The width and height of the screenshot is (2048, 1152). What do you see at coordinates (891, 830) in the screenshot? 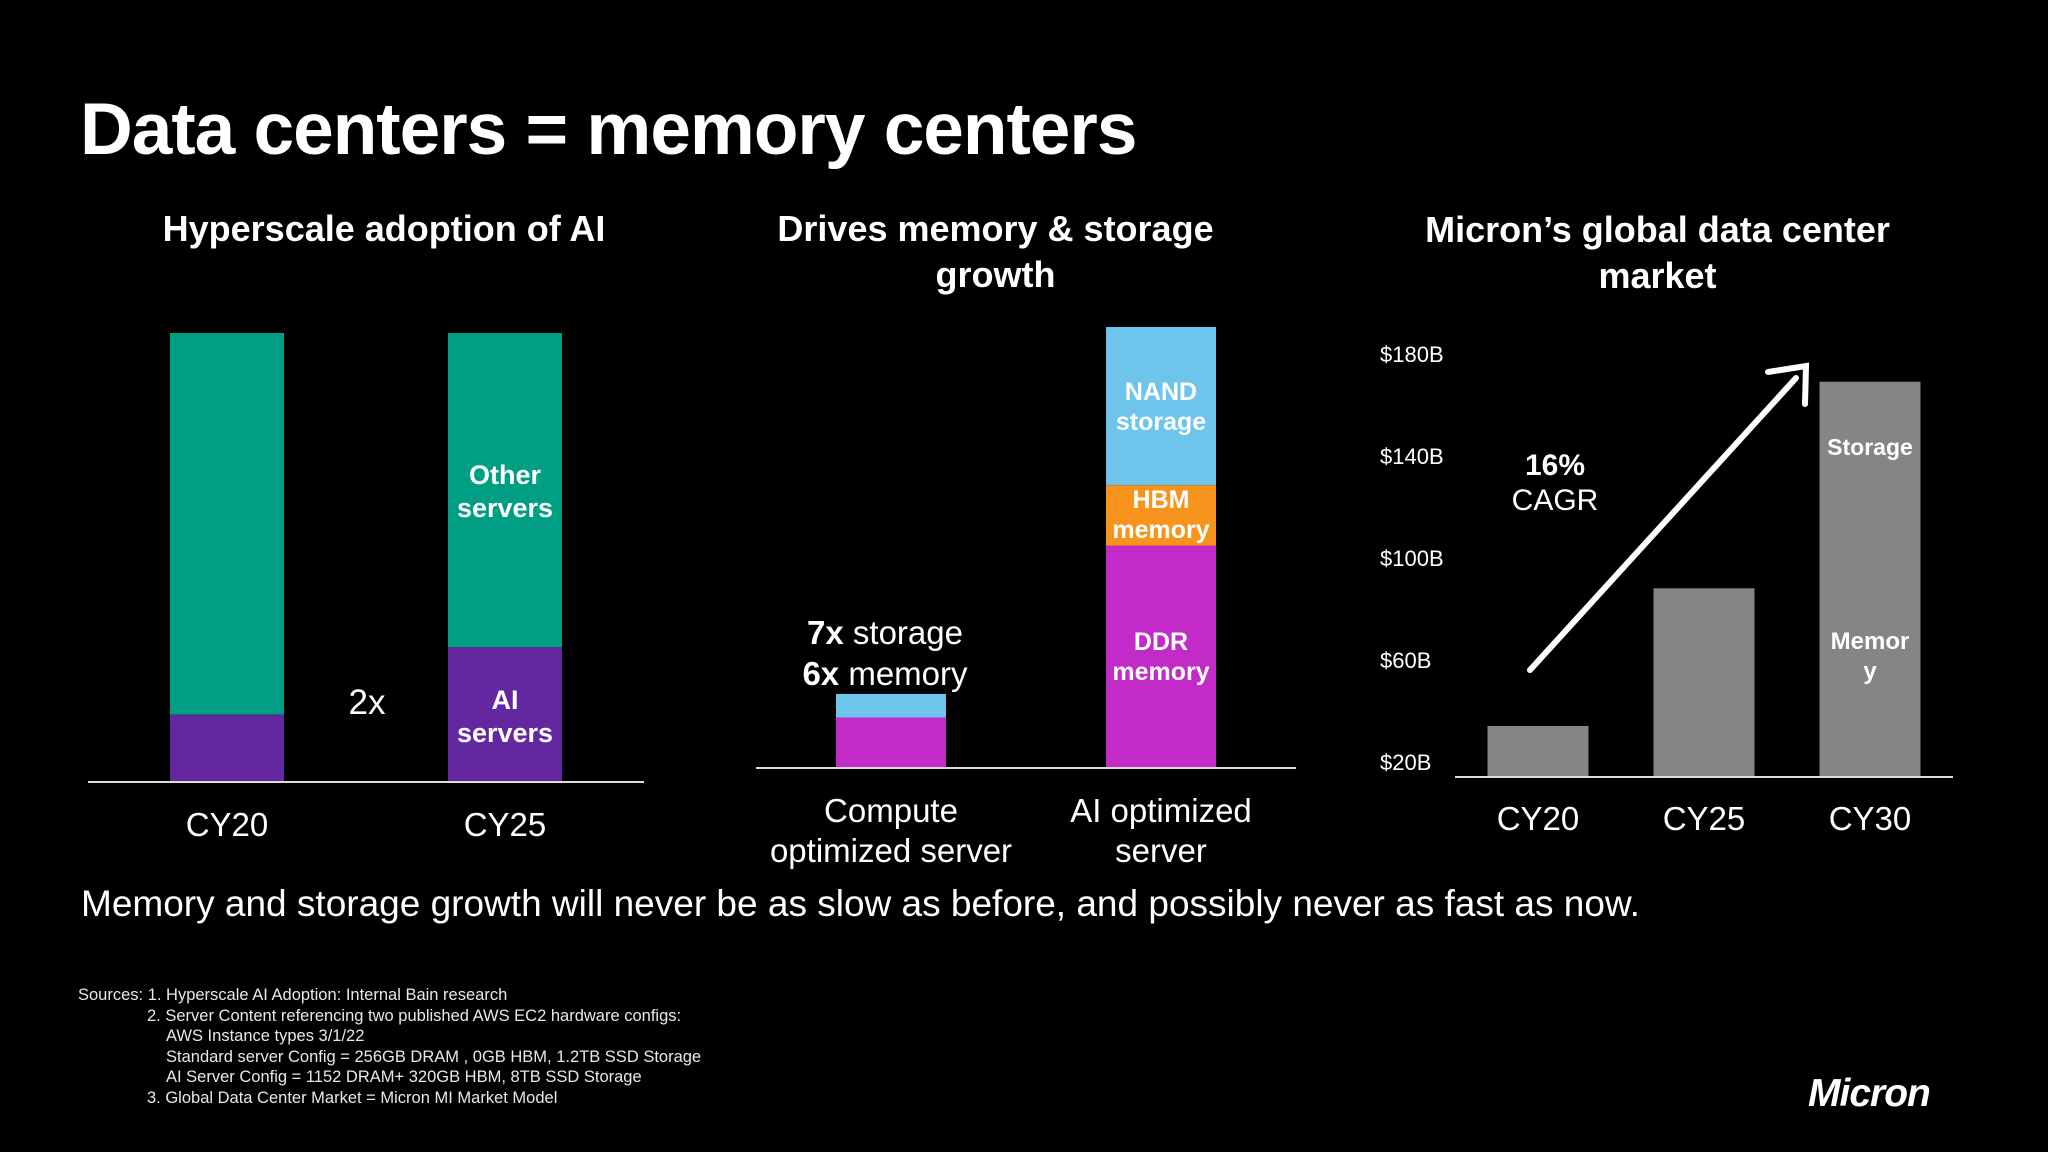
I see `chart2-category-compute: Compute optimized server` at bounding box center [891, 830].